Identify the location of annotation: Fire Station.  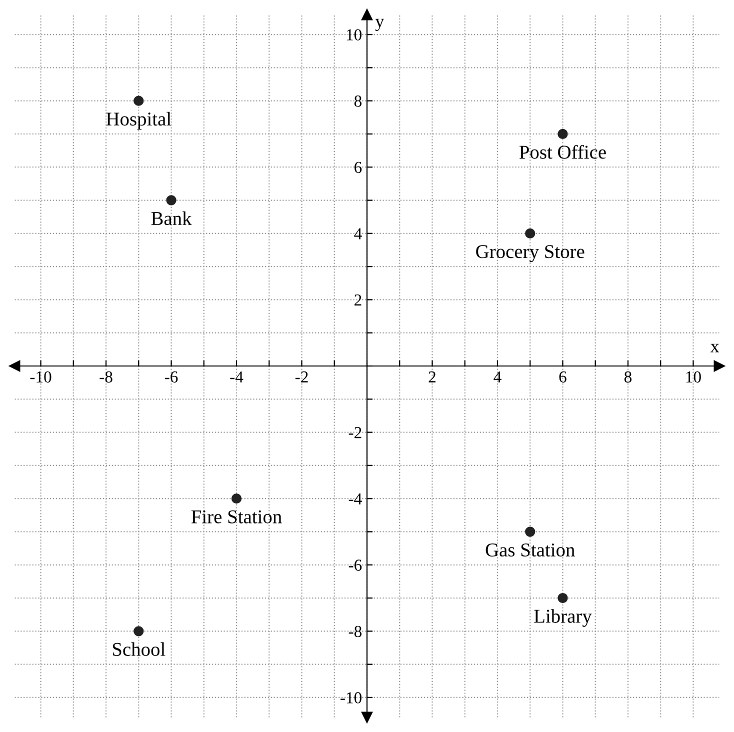
(236, 517).